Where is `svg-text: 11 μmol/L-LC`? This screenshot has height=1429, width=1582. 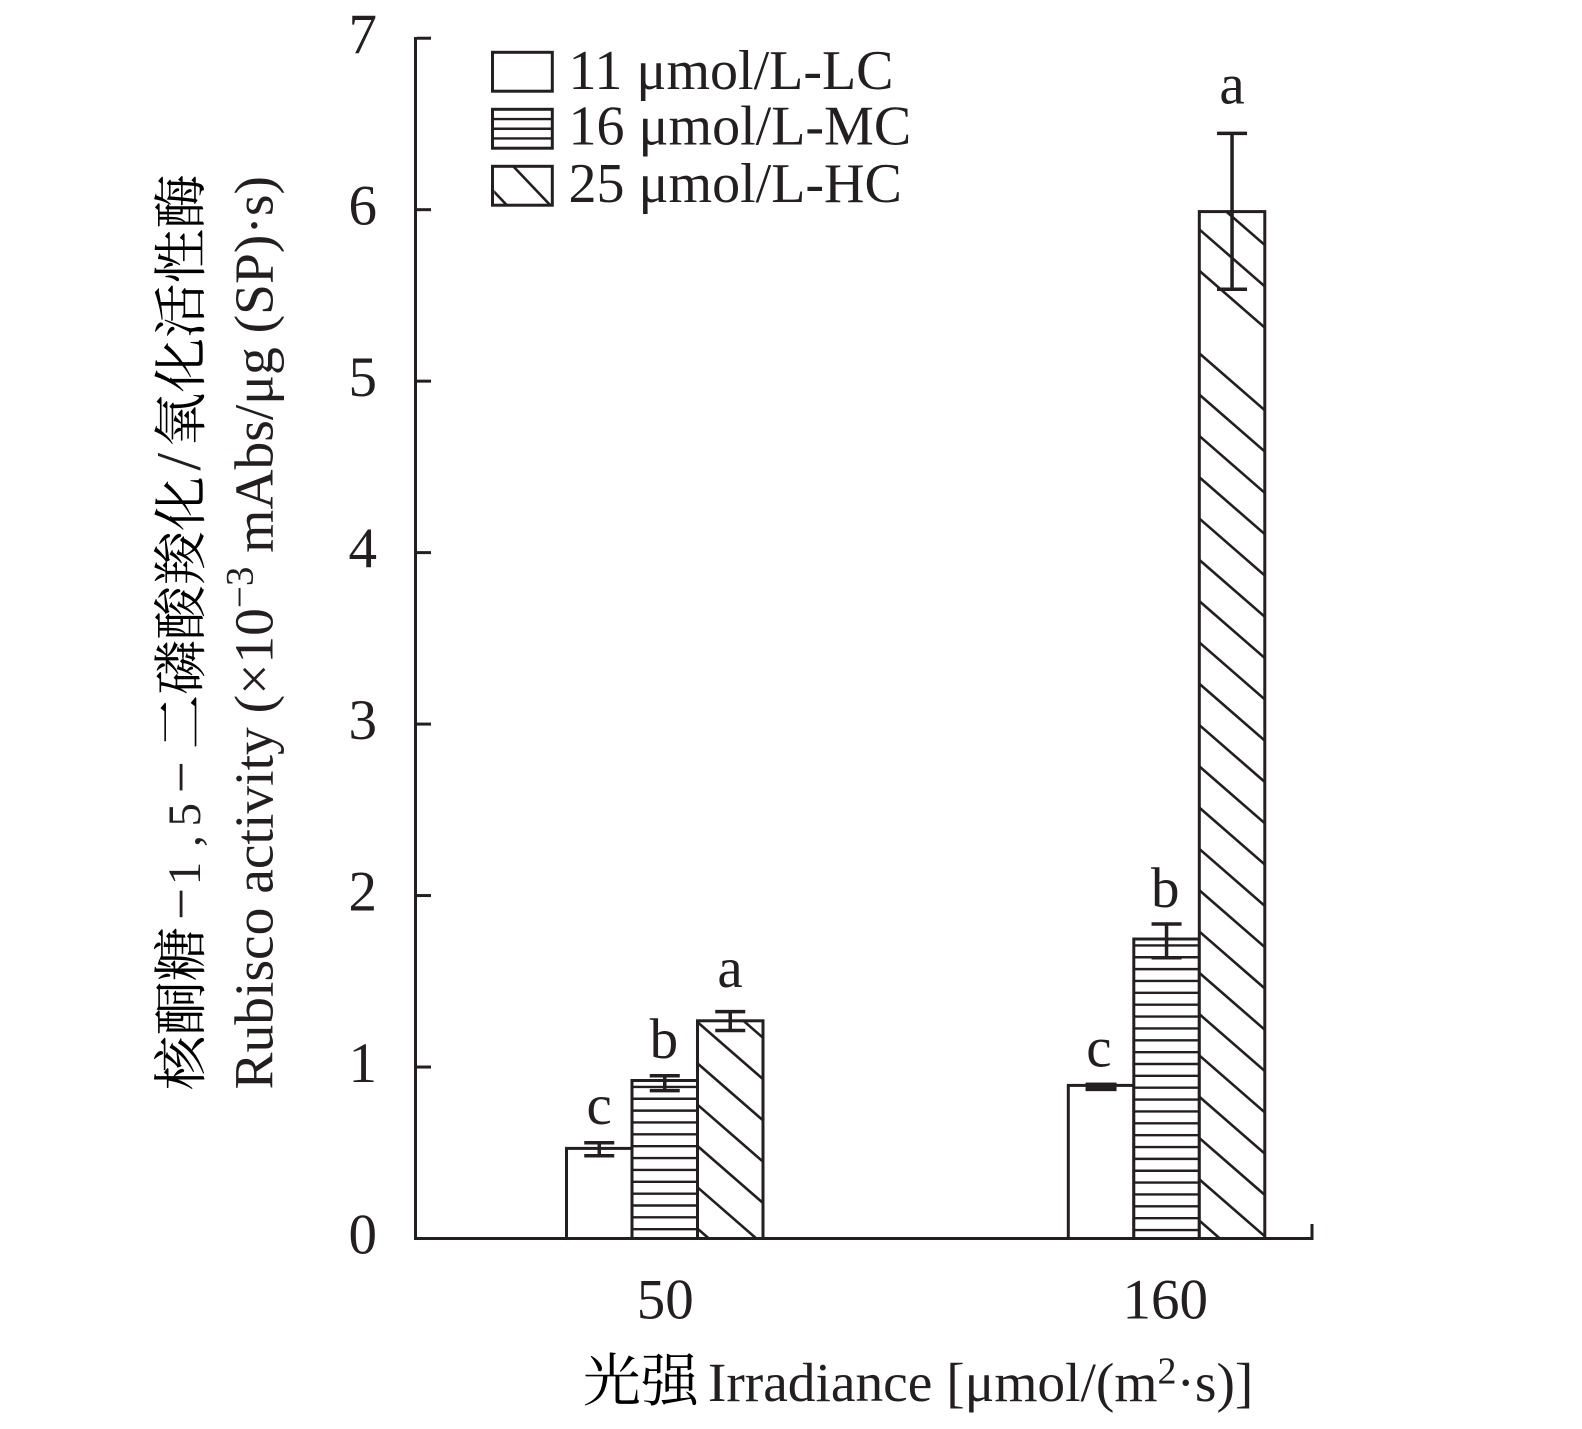 svg-text: 11 μmol/L-LC is located at coordinates (731, 71).